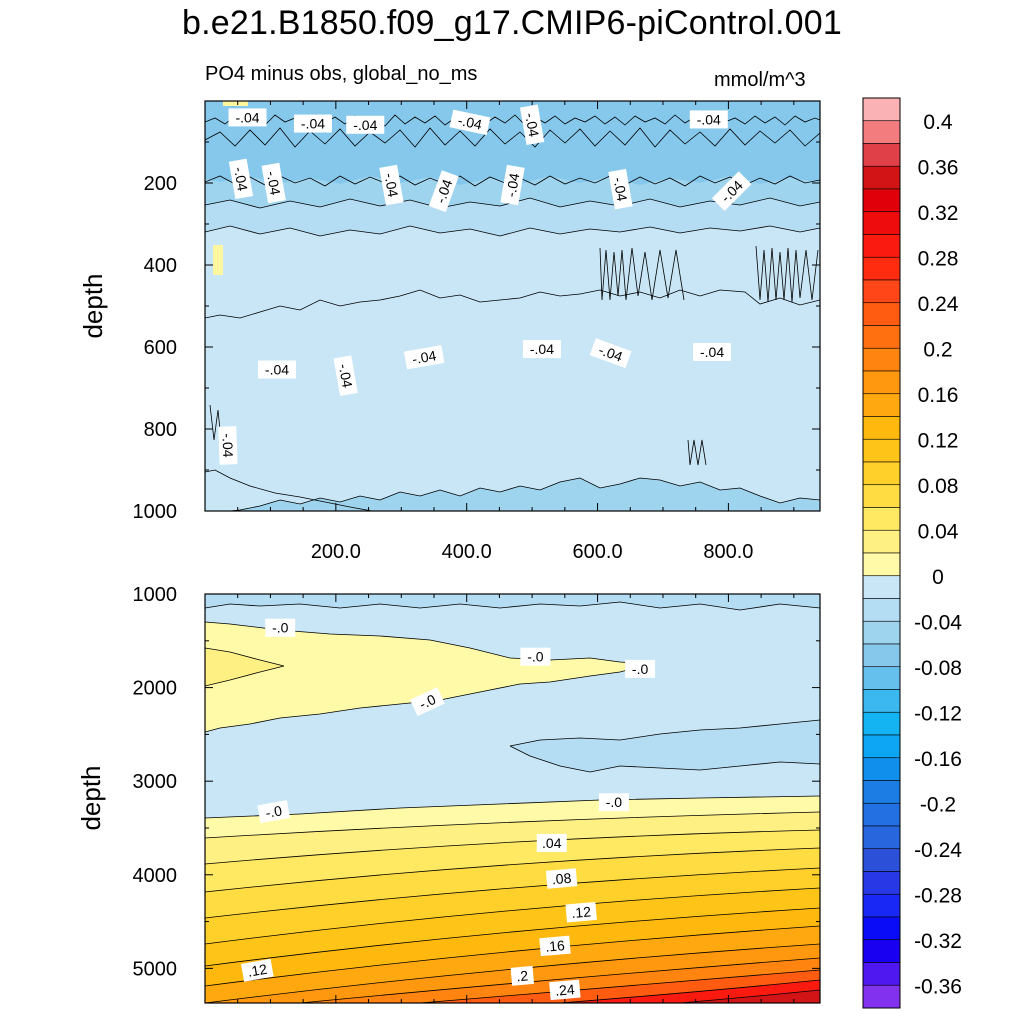  What do you see at coordinates (938, 713) in the screenshot?
I see `colorbar-label: -0.12` at bounding box center [938, 713].